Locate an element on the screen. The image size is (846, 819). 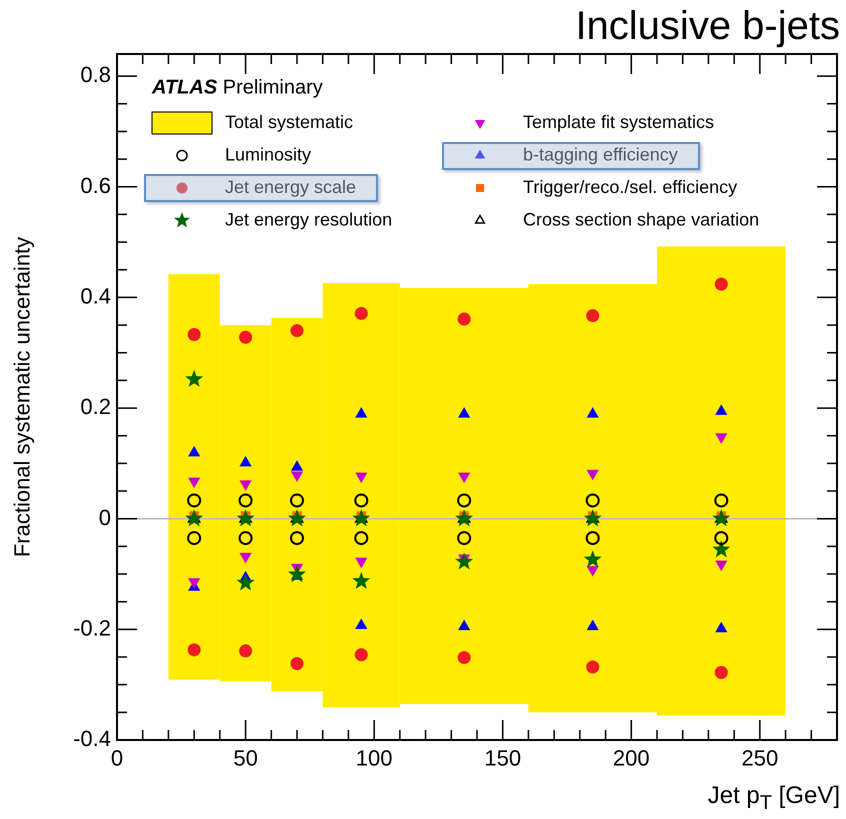
x-tick-label: 150 is located at coordinates (503, 757).